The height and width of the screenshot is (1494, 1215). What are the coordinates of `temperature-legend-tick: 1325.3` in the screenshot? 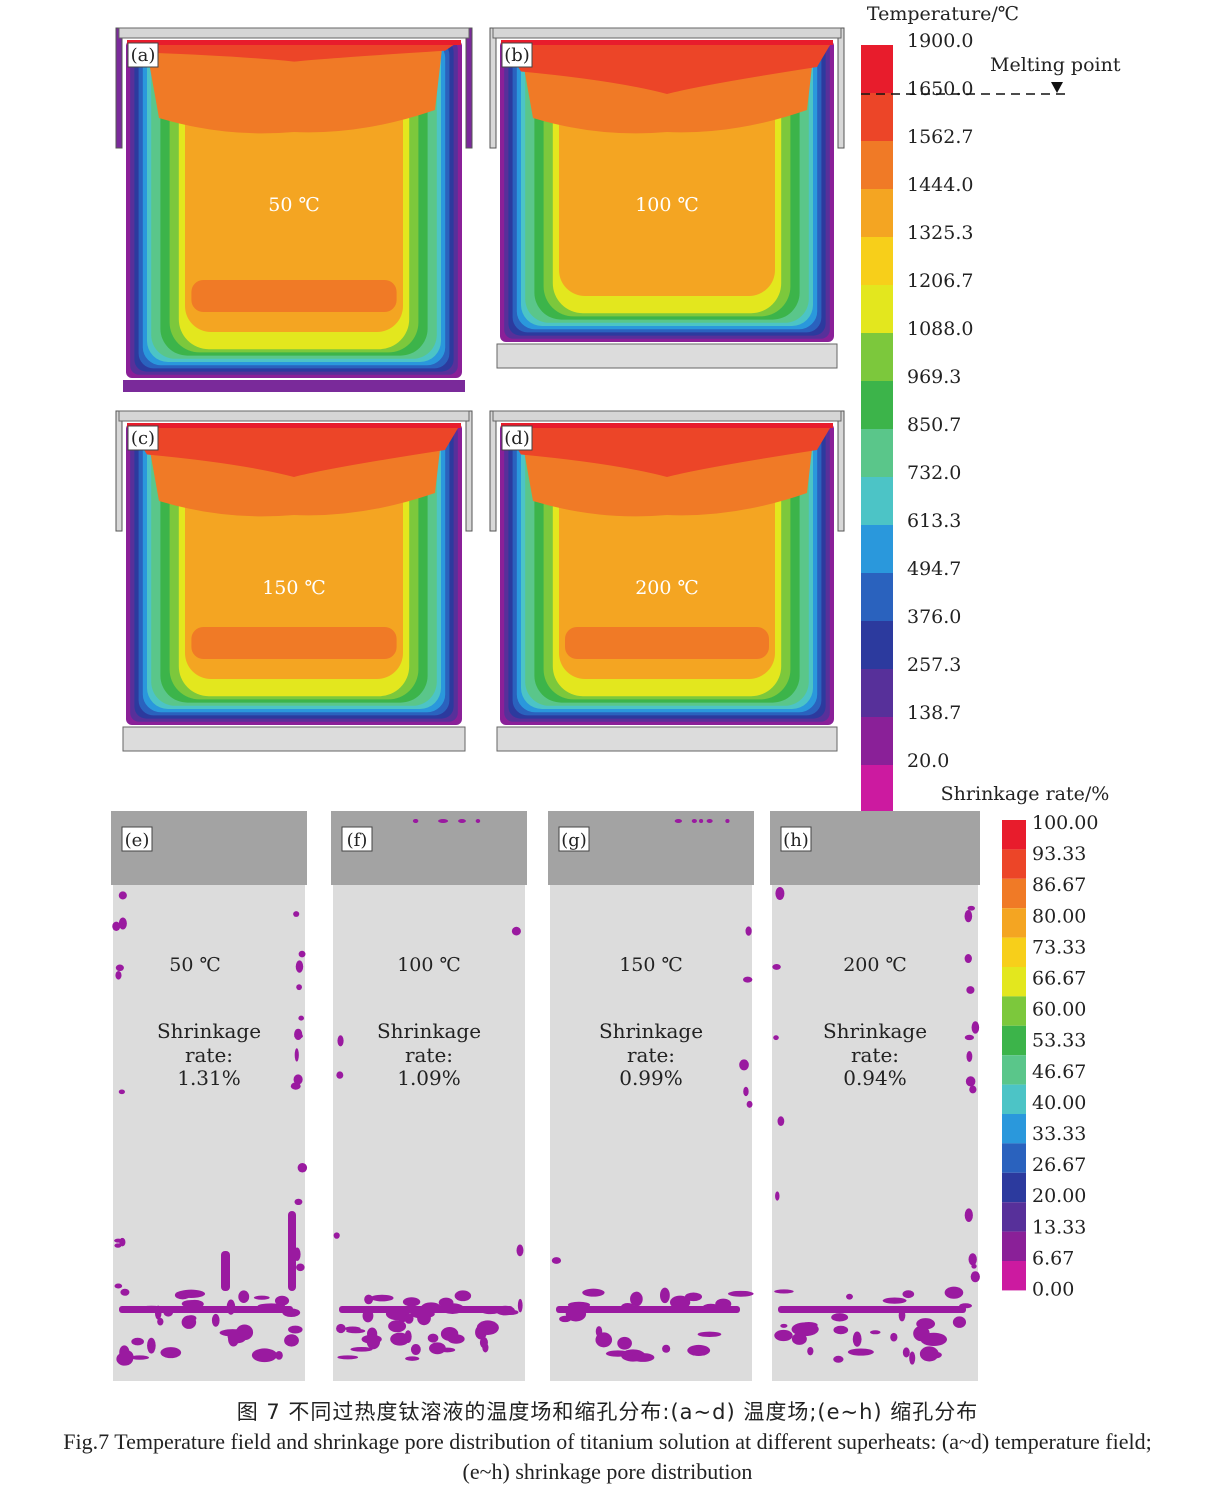 It's located at (940, 233).